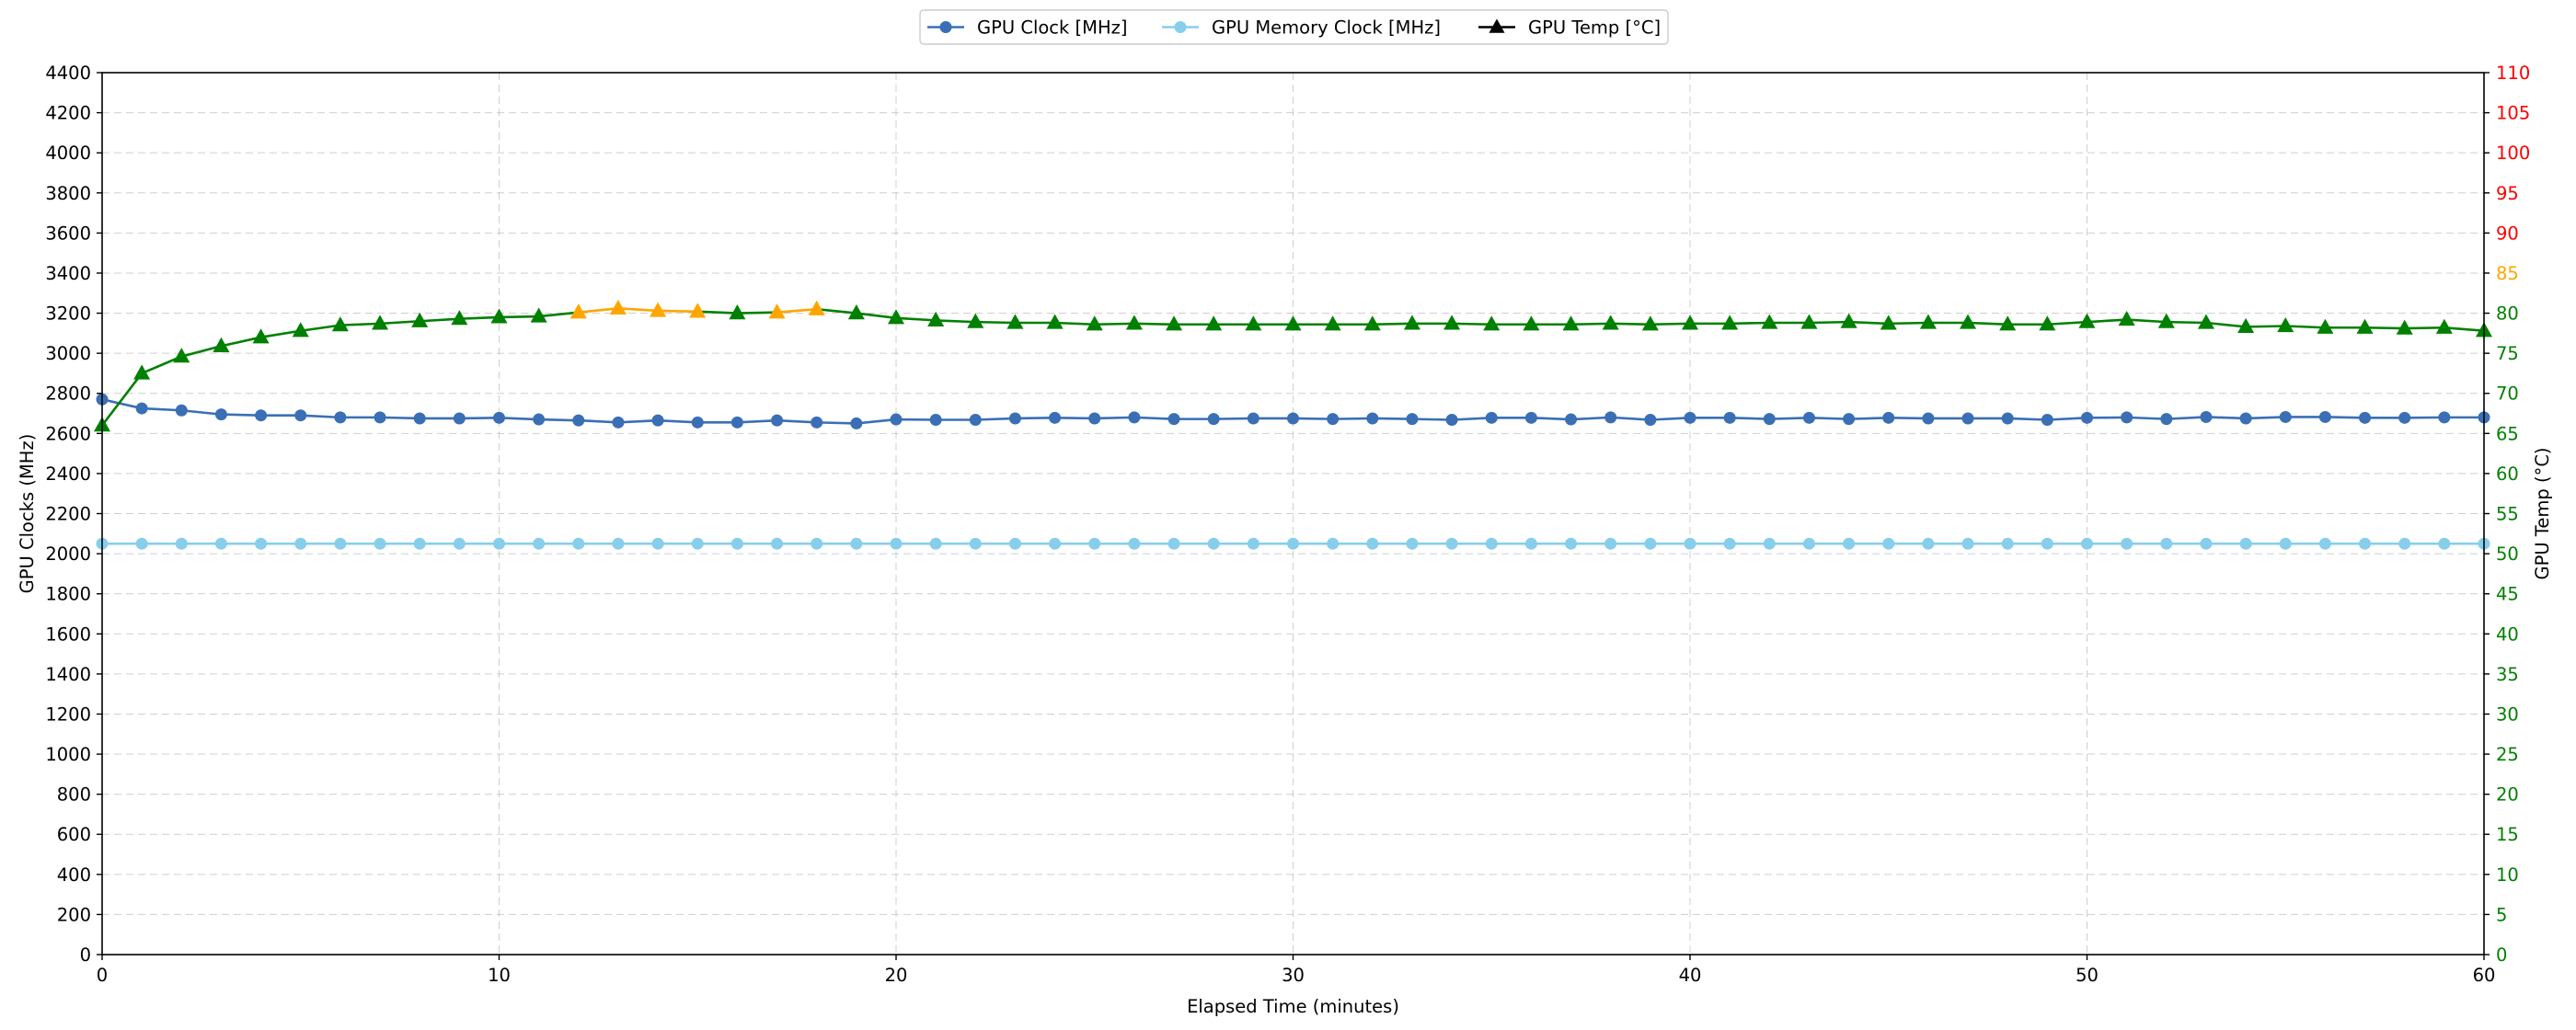 The image size is (2576, 1030). What do you see at coordinates (2513, 153) in the screenshot?
I see `y-right-tick-label: 100` at bounding box center [2513, 153].